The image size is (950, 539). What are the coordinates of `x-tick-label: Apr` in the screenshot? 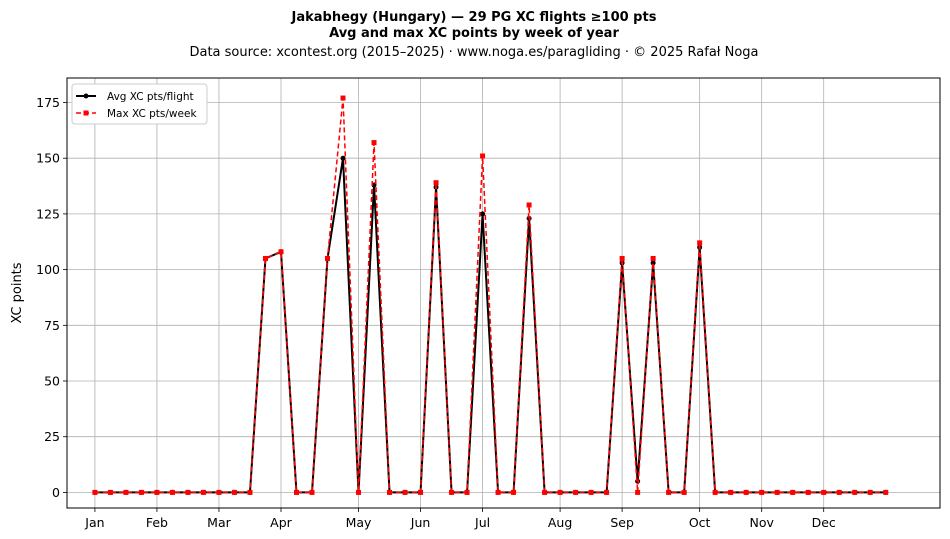 It's located at (281, 522).